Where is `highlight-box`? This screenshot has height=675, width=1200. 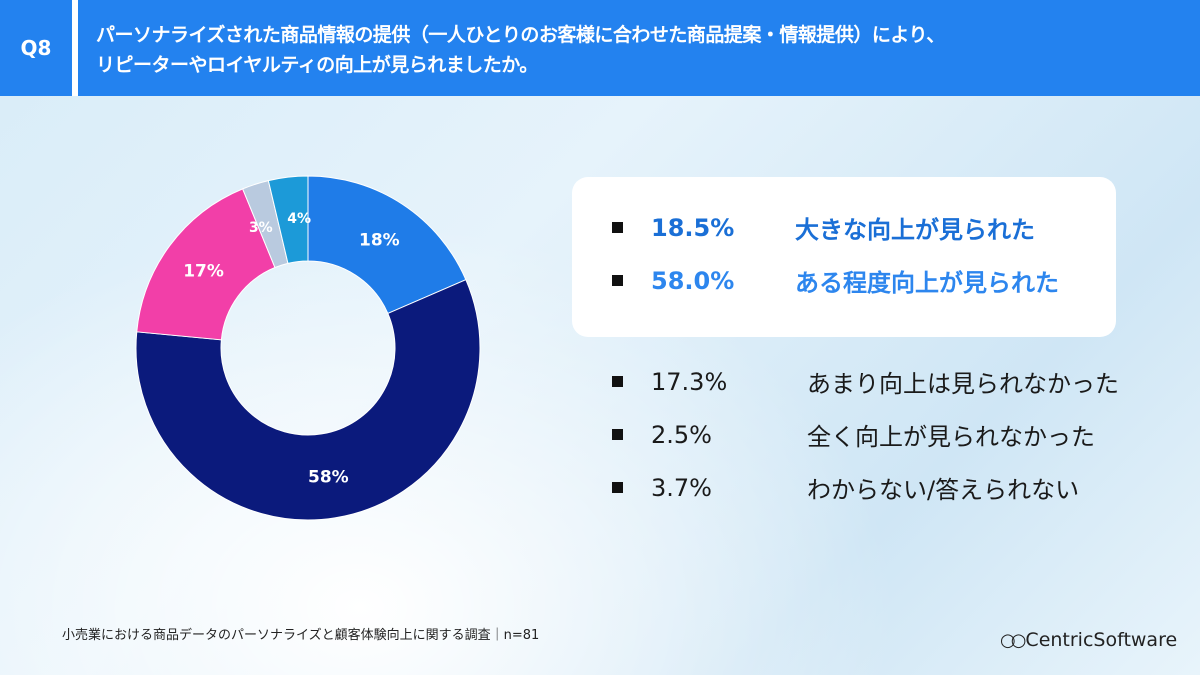 highlight-box is located at coordinates (844, 257).